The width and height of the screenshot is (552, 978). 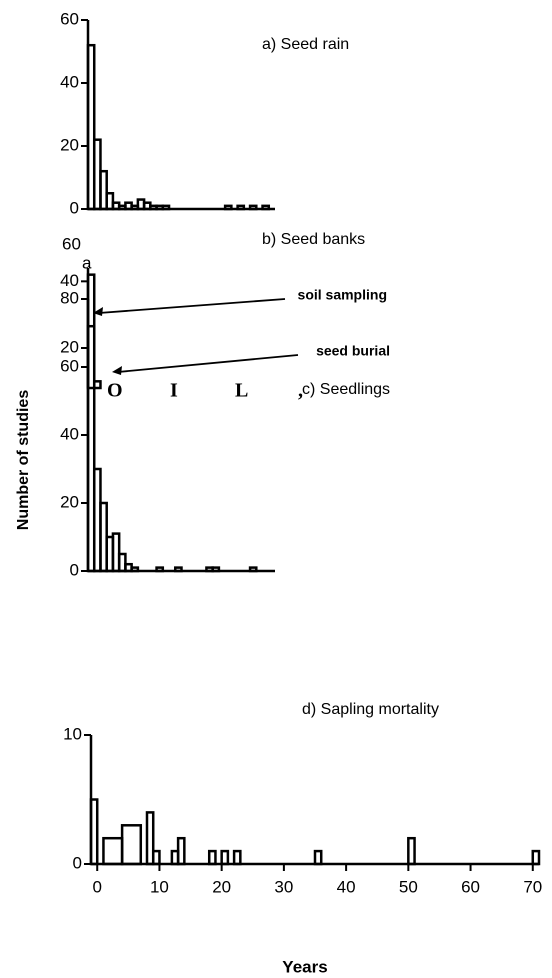 What do you see at coordinates (69, 297) in the screenshot?
I see `y-tick-label: 80` at bounding box center [69, 297].